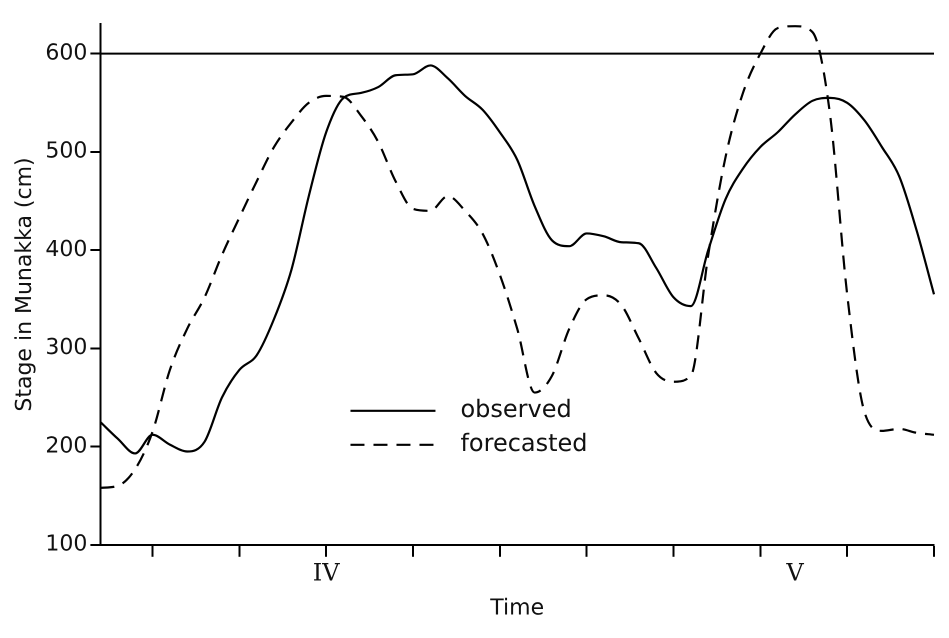 This screenshot has height=638, width=949. Describe the element at coordinates (524, 443) in the screenshot. I see `legend-label: forecasted` at that location.